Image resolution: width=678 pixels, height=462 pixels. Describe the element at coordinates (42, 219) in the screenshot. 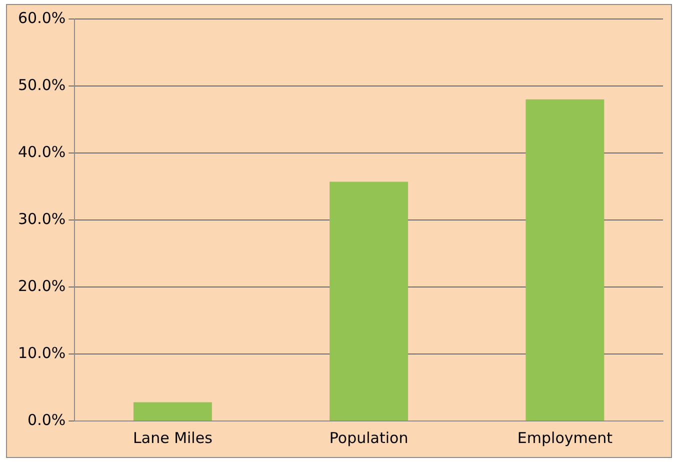

I see `y-tick-label: 30.0%` at that location.